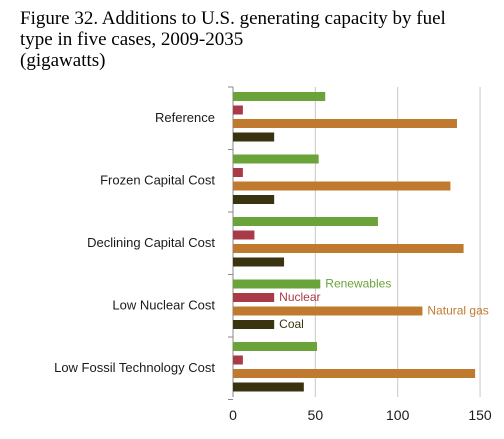  I want to click on category-label-1: Frozen Capital Cost, so click(157, 180).